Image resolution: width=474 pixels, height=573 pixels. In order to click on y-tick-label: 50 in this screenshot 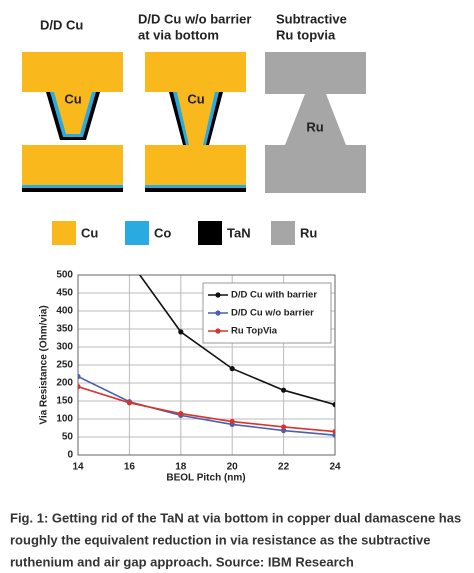, I will do `click(68, 437)`.